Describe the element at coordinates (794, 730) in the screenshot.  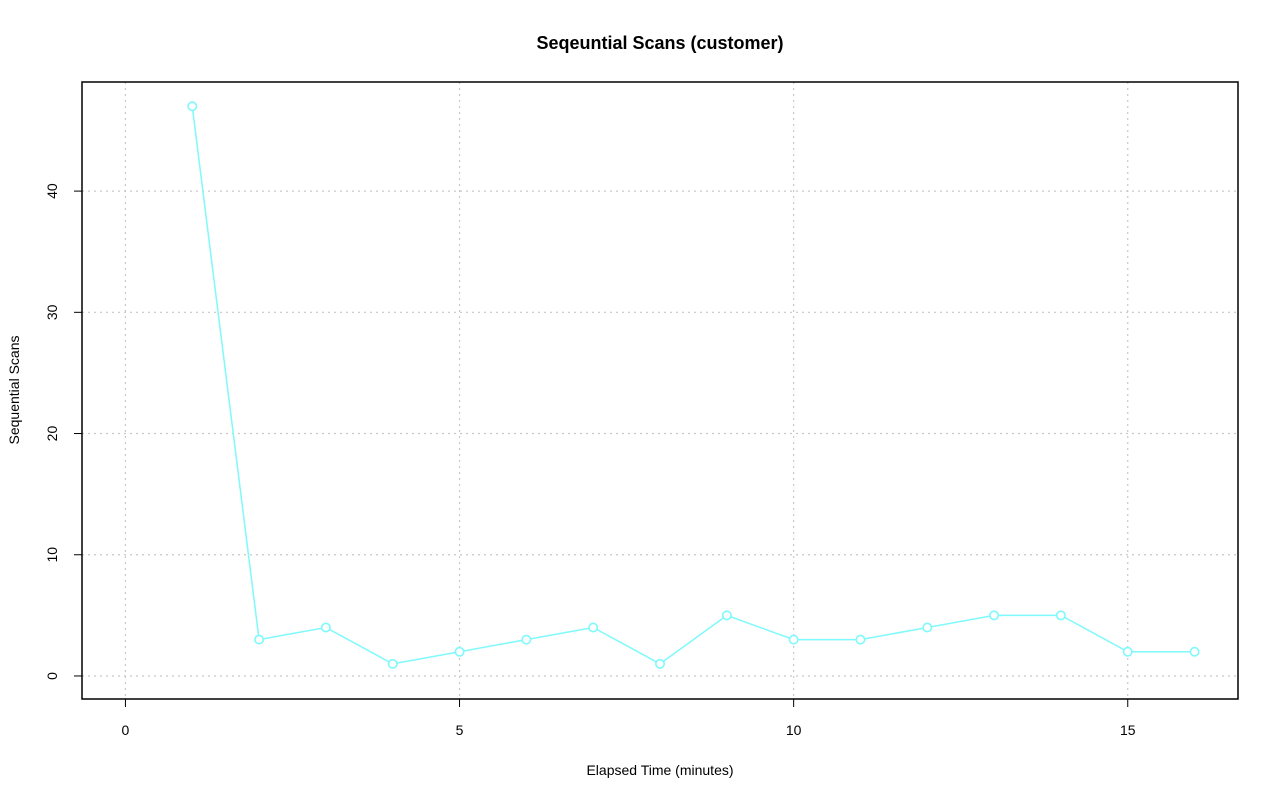
I see `x-tick-label: 10` at that location.